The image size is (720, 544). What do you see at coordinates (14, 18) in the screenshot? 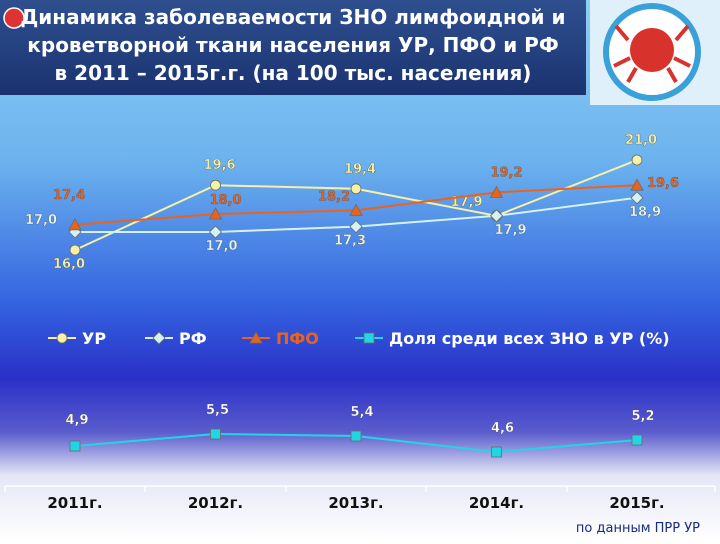
I see `emblem` at bounding box center [14, 18].